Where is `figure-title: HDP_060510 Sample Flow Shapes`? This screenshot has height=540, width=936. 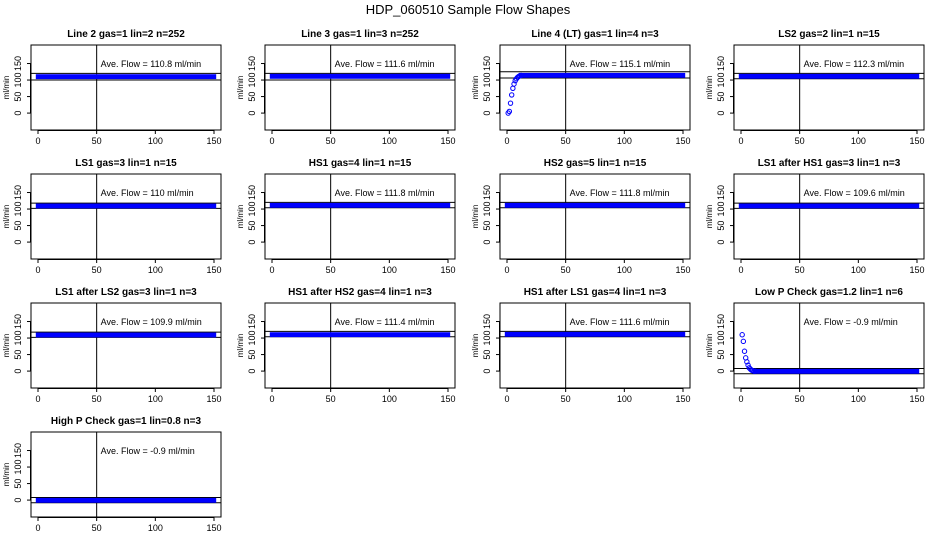
figure-title: HDP_060510 Sample Flow Shapes is located at coordinates (468, 9).